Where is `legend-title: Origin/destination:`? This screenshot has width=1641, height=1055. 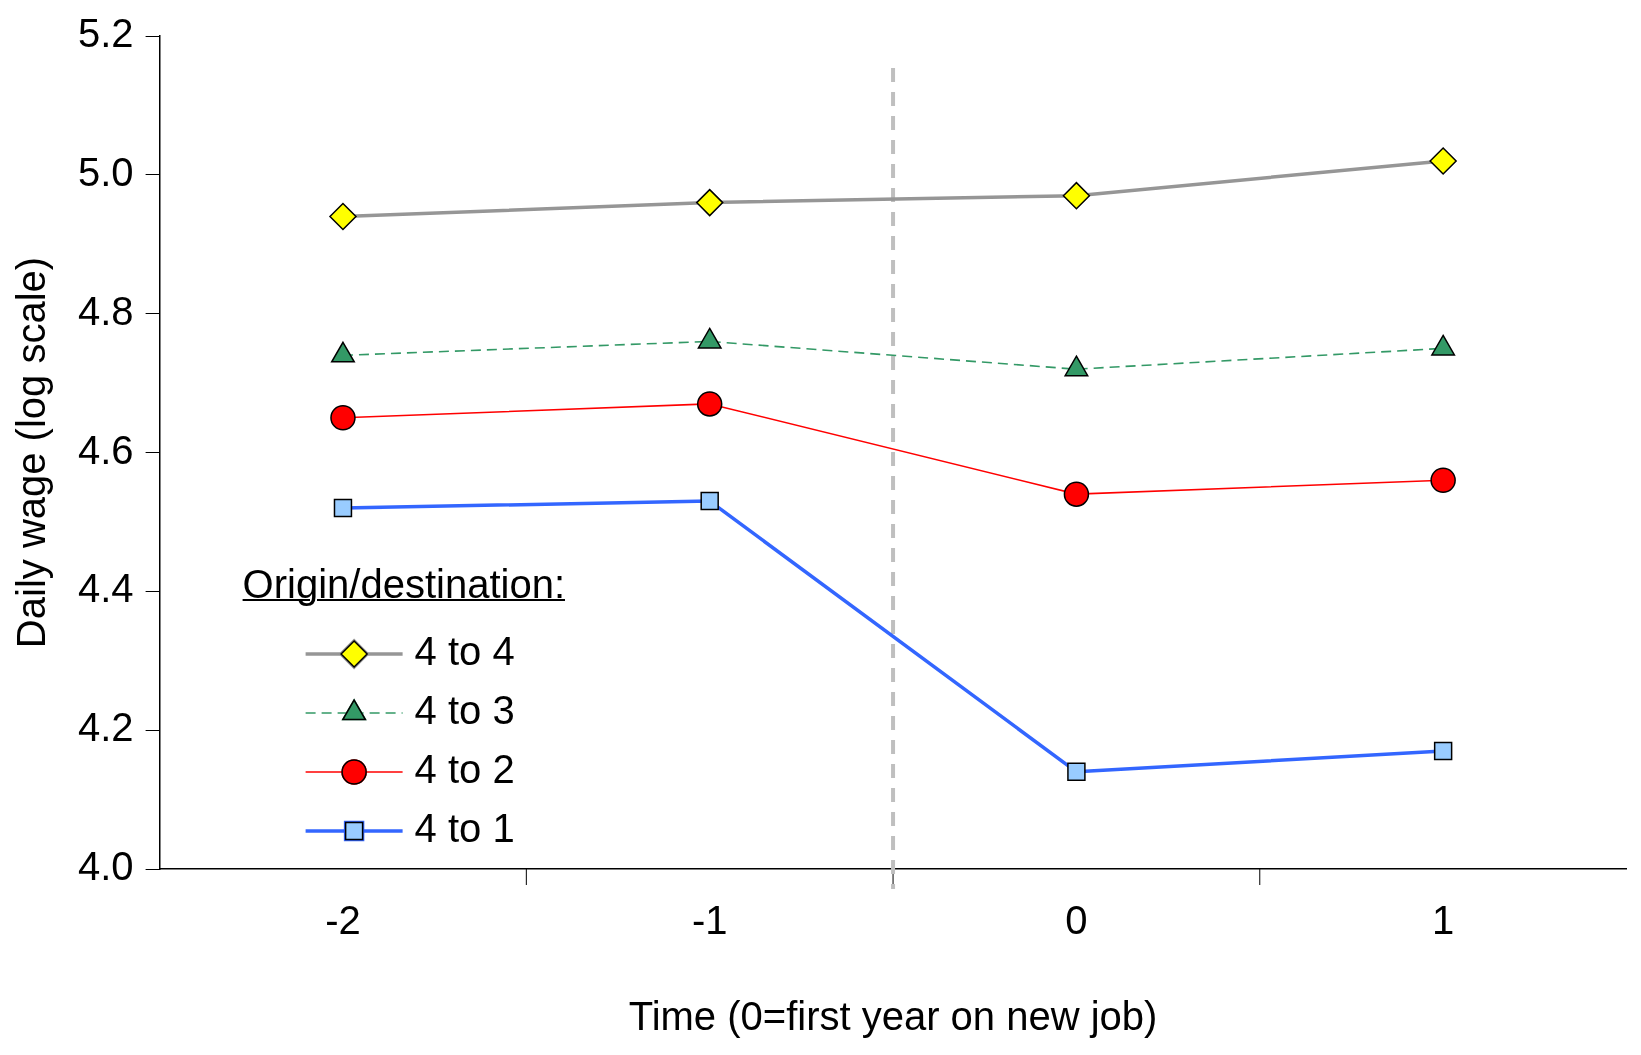 legend-title: Origin/destination: is located at coordinates (403, 584).